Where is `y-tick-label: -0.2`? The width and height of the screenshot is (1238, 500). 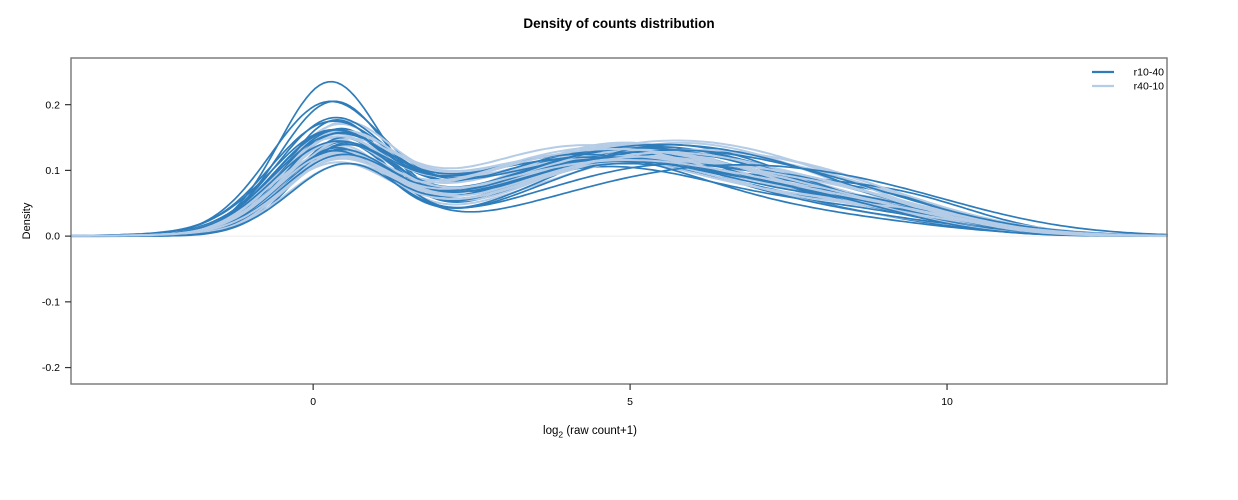
y-tick-label: -0.2 is located at coordinates (51, 368).